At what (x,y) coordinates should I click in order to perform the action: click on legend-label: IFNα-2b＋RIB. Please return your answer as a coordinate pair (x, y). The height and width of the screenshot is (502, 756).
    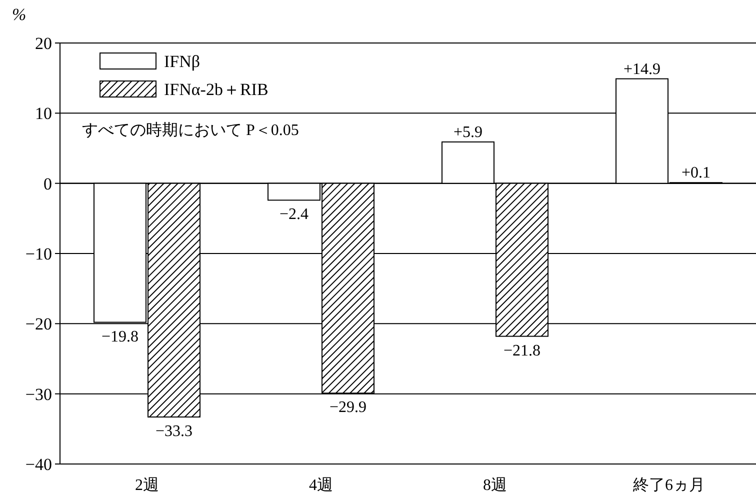
    Looking at the image, I should click on (216, 89).